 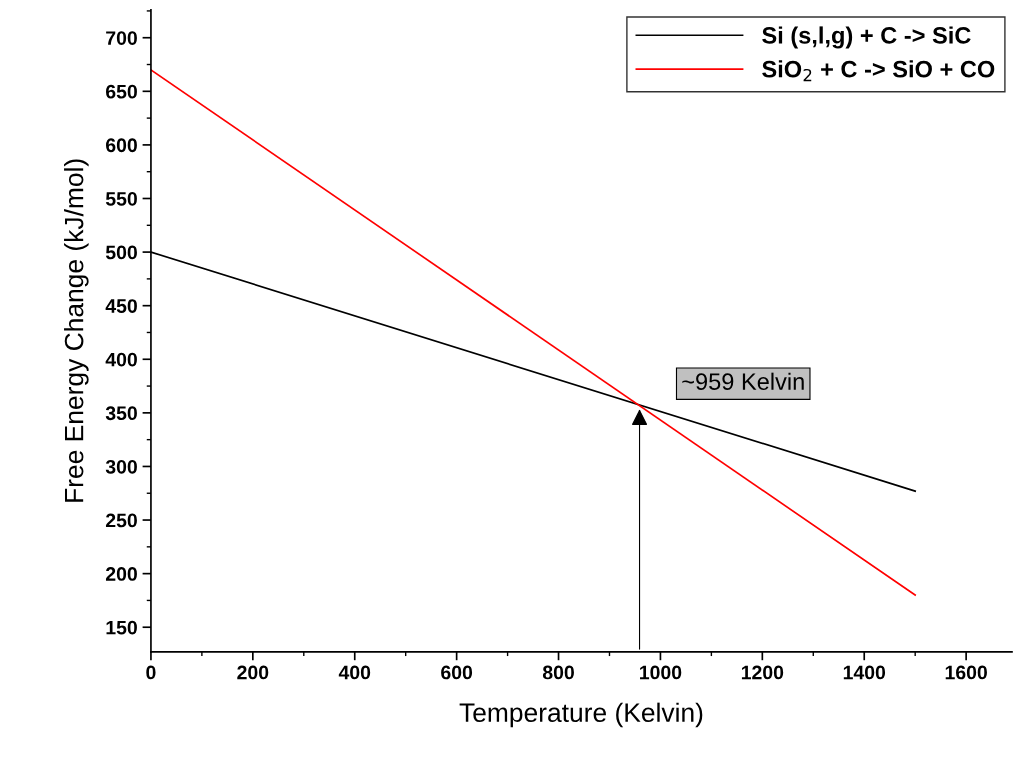 What do you see at coordinates (966, 672) in the screenshot?
I see `x-tick-label: 1600` at bounding box center [966, 672].